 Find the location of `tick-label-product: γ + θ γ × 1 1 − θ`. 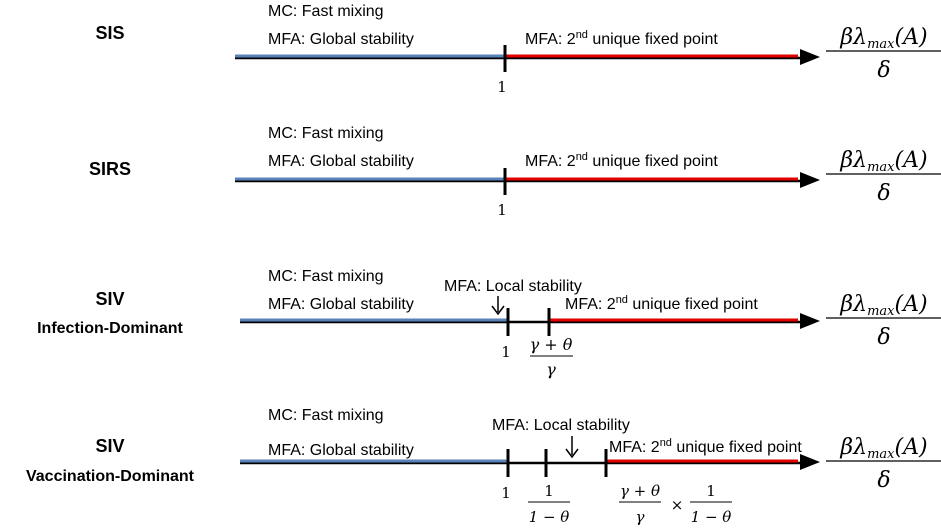

tick-label-product: γ + θ γ × 1 1 − θ is located at coordinates (675, 504).